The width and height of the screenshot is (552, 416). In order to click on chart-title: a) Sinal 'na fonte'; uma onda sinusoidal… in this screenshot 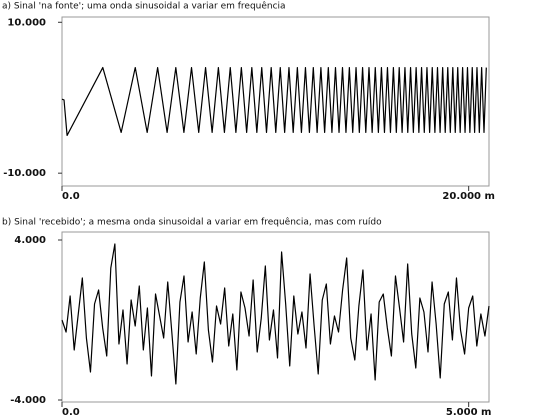, I will do `click(144, 6)`.